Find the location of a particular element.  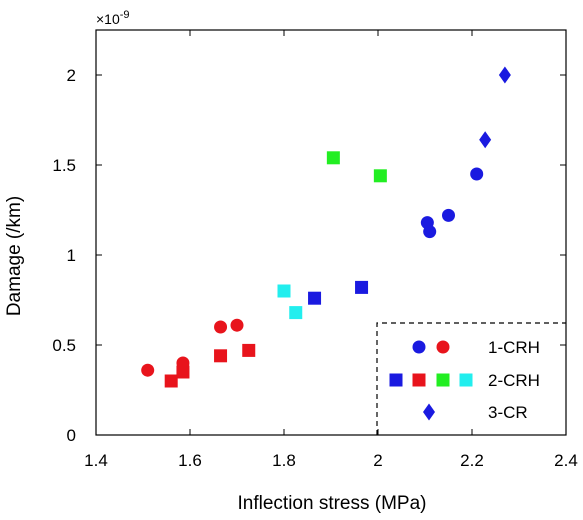

y-tick-label: 1.5 is located at coordinates (64, 165).